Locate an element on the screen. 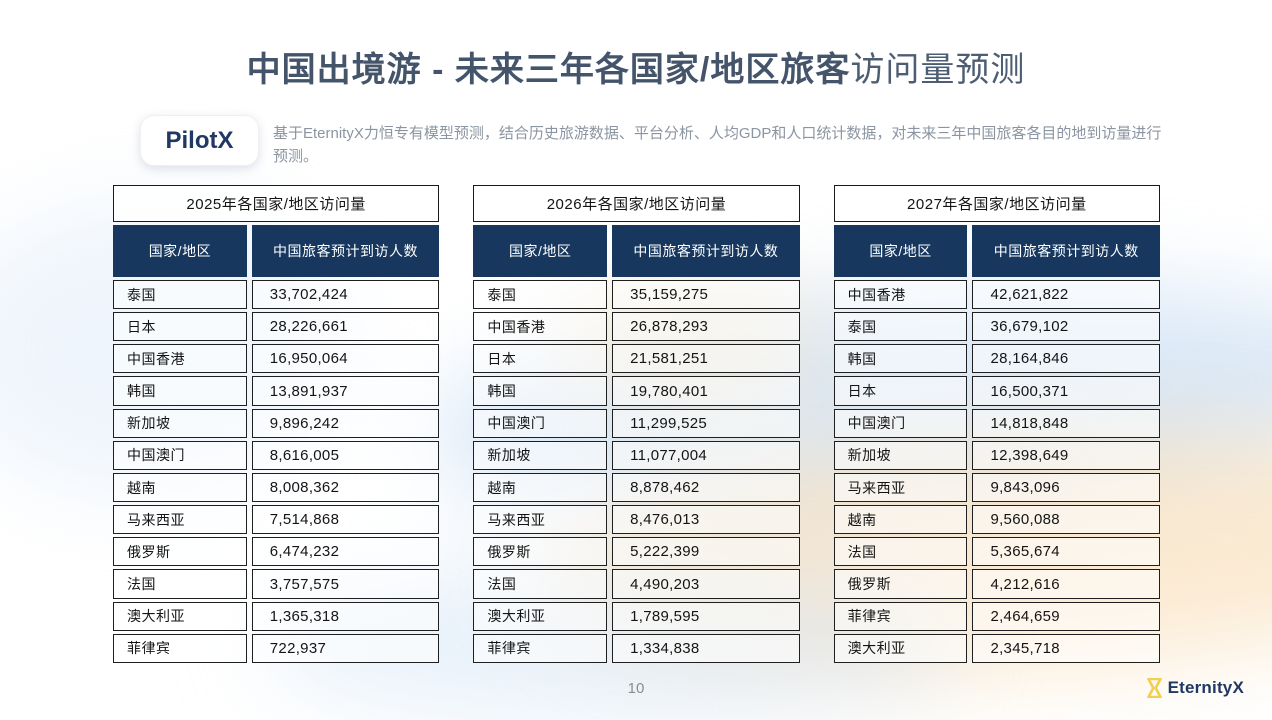 The height and width of the screenshot is (720, 1272). visitors-cell: 2,464,659 is located at coordinates (1066, 616).